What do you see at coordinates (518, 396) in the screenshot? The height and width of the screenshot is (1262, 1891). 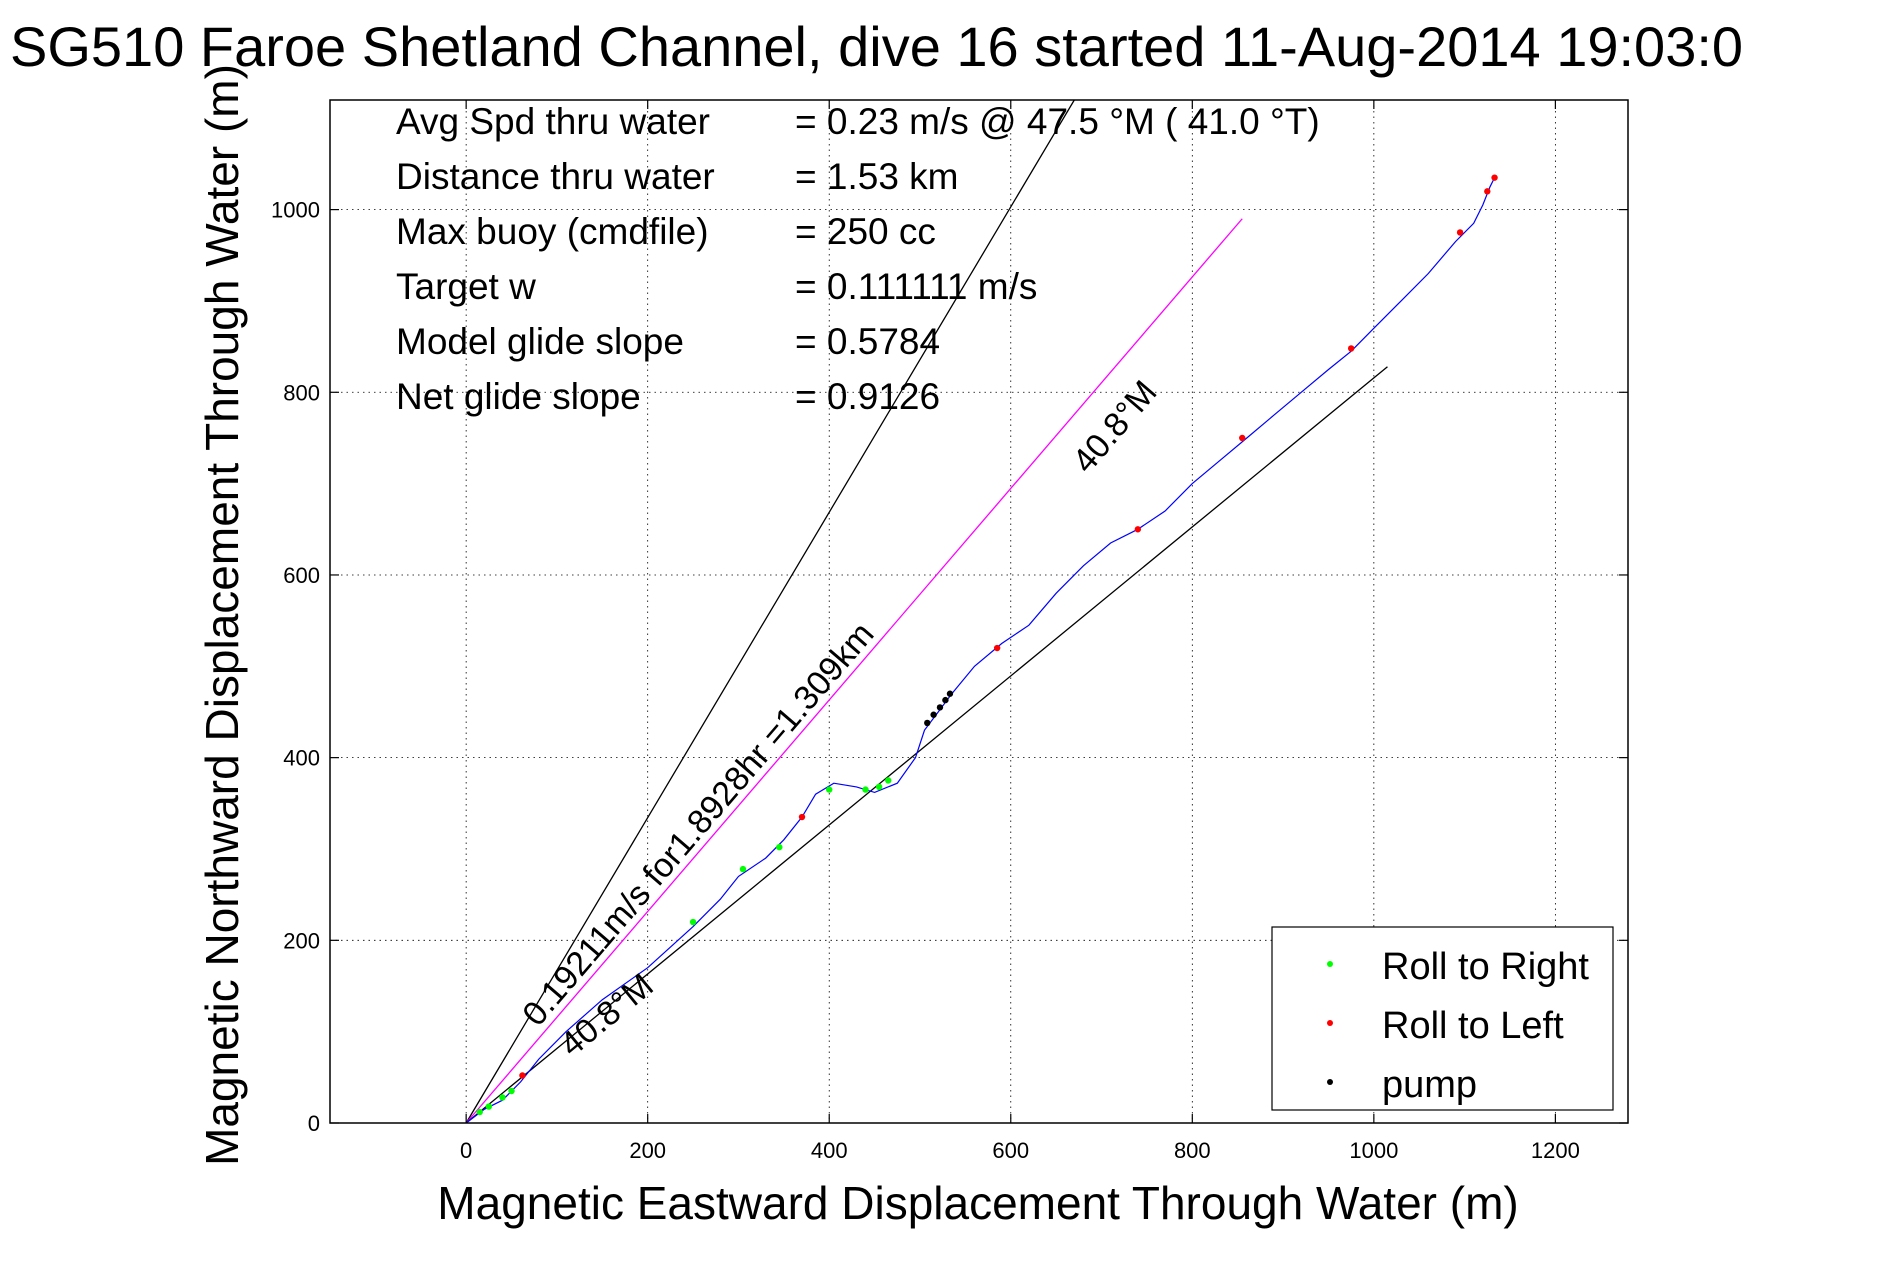 I see `info-label: Net glide slope` at bounding box center [518, 396].